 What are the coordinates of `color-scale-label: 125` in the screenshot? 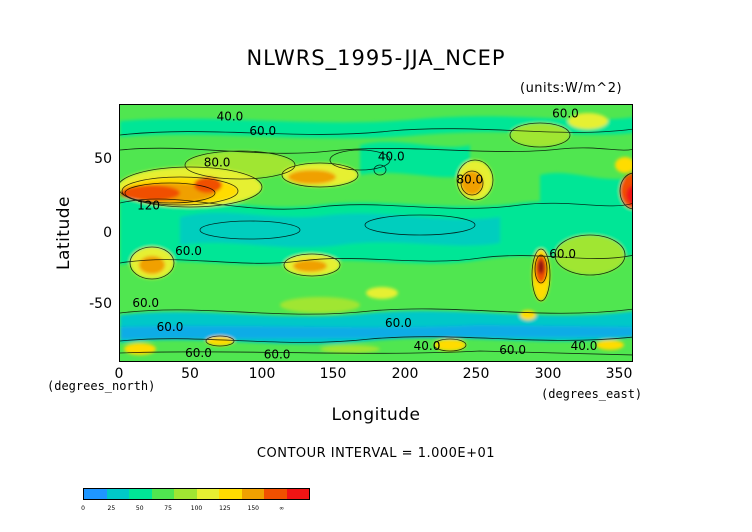 It's located at (225, 508).